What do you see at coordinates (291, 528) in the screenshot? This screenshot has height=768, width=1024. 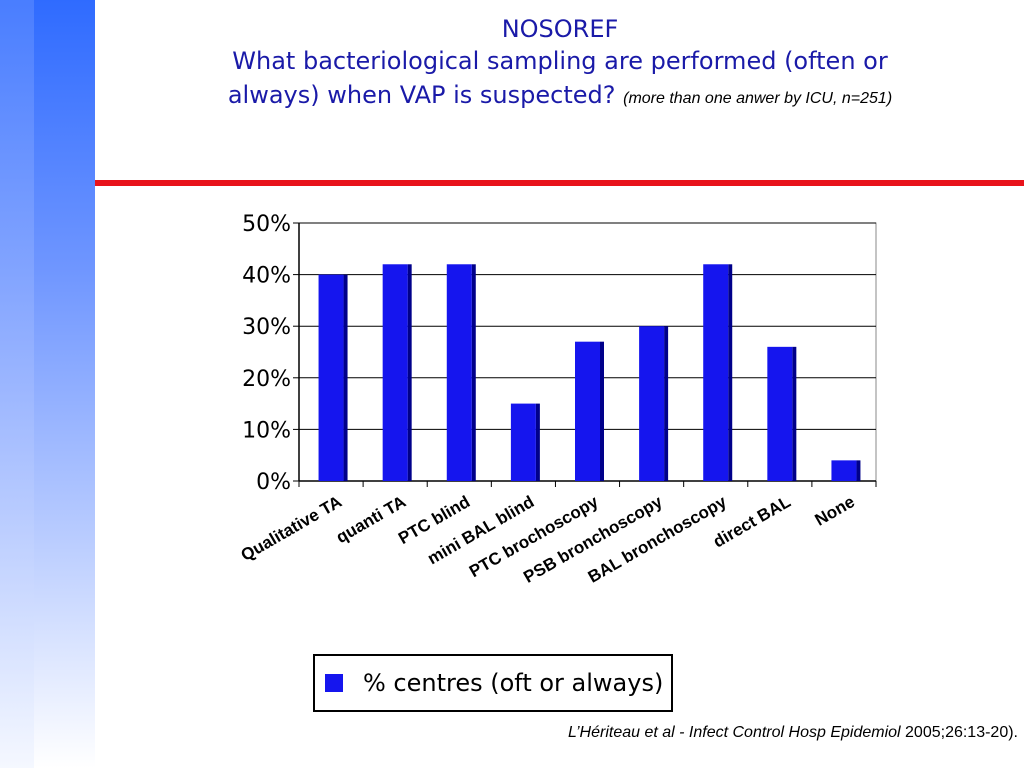 I see `x-tick-label: Qualitative TA` at bounding box center [291, 528].